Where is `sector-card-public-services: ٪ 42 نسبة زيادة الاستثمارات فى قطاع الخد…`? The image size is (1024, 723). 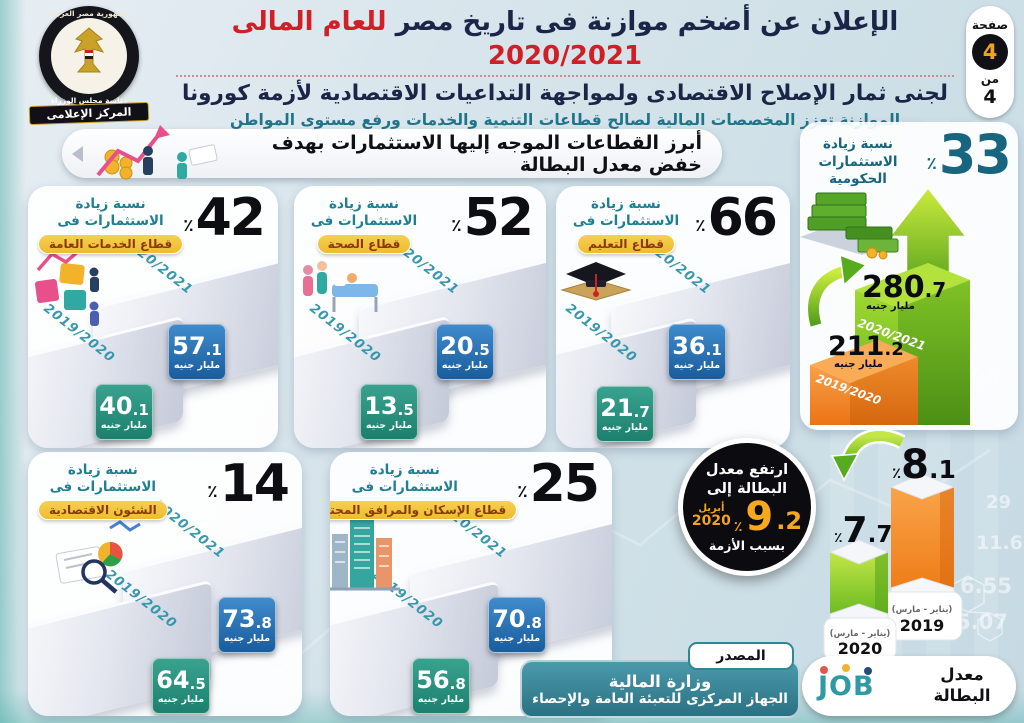
sector-card-public-services: ٪ 42 نسبة زيادة الاستثمارات فى قطاع الخد… is located at coordinates (153, 317).